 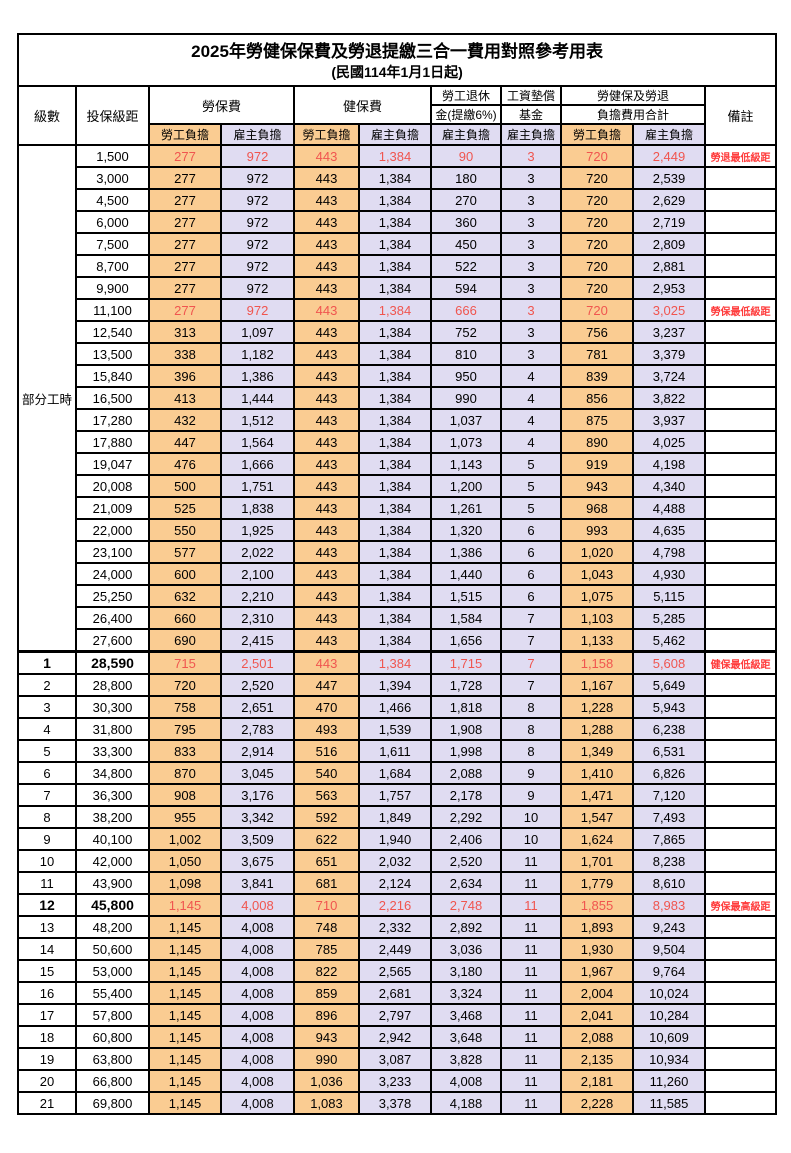 I want to click on cell-value: 1,050, so click(x=185, y=861).